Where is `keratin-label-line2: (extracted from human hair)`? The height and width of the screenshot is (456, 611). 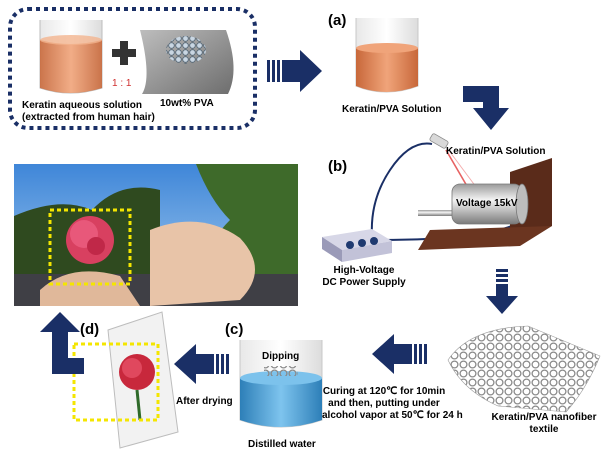
keratin-label-line2: (extracted from human hair) is located at coordinates (76, 118).